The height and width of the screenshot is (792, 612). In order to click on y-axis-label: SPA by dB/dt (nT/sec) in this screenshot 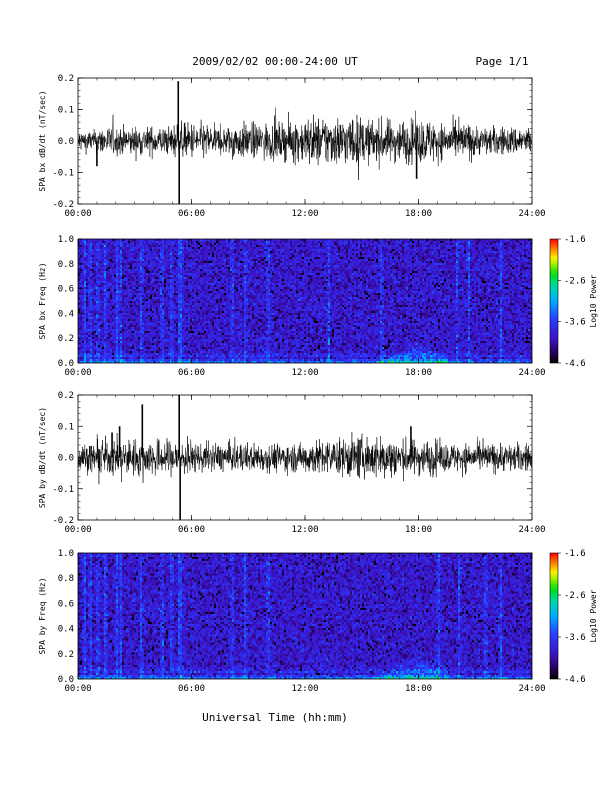, I will do `click(42, 457)`.